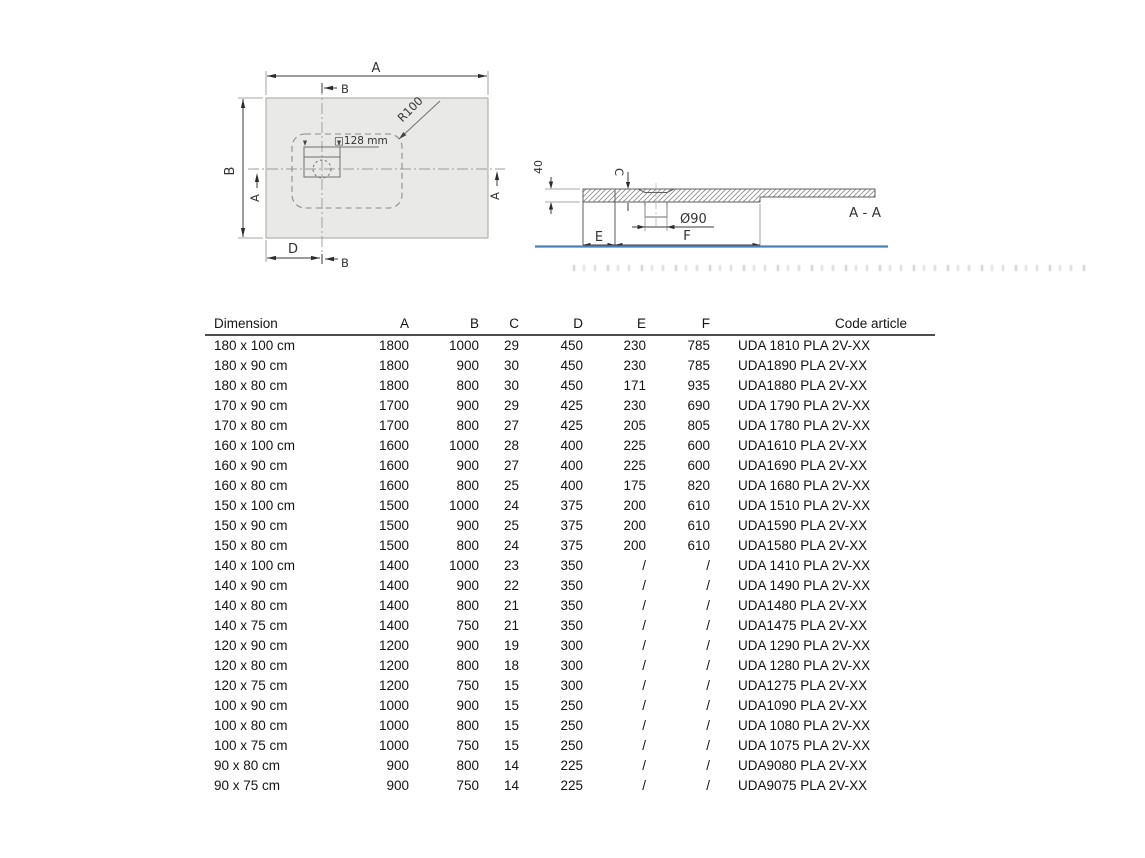 This screenshot has height=858, width=1145. What do you see at coordinates (251, 645) in the screenshot?
I see `cell-dimension: 120 x 90 cm` at bounding box center [251, 645].